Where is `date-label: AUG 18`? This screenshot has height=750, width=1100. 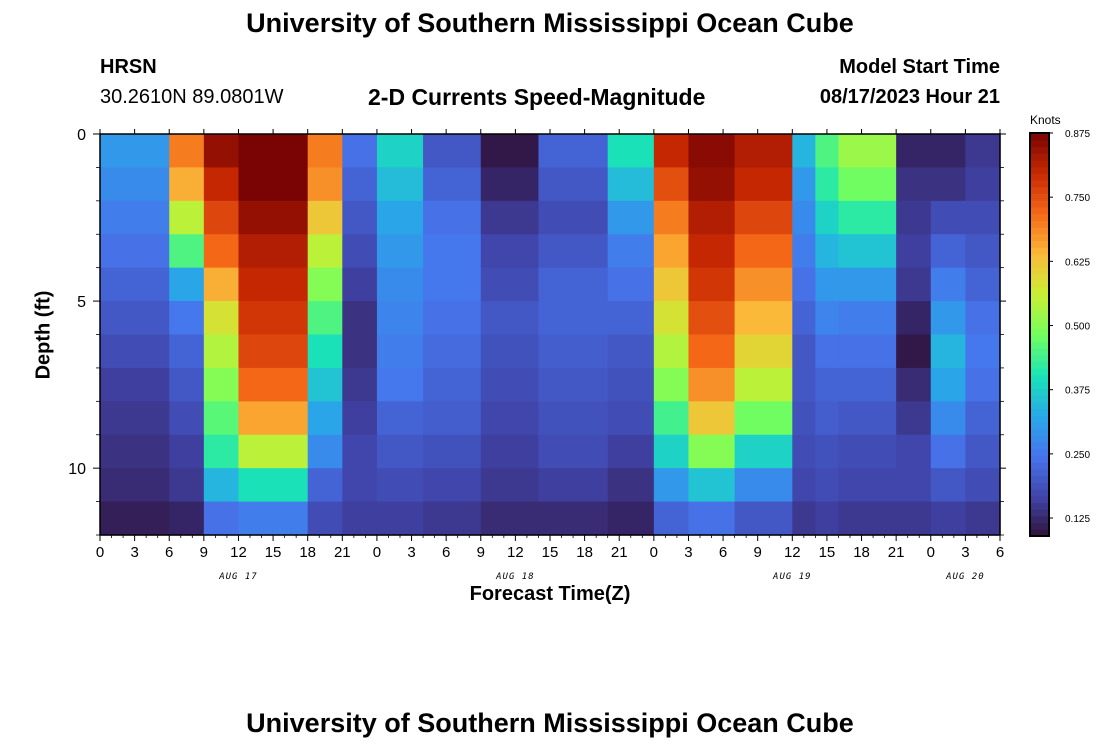
date-label: AUG 18 is located at coordinates (515, 577).